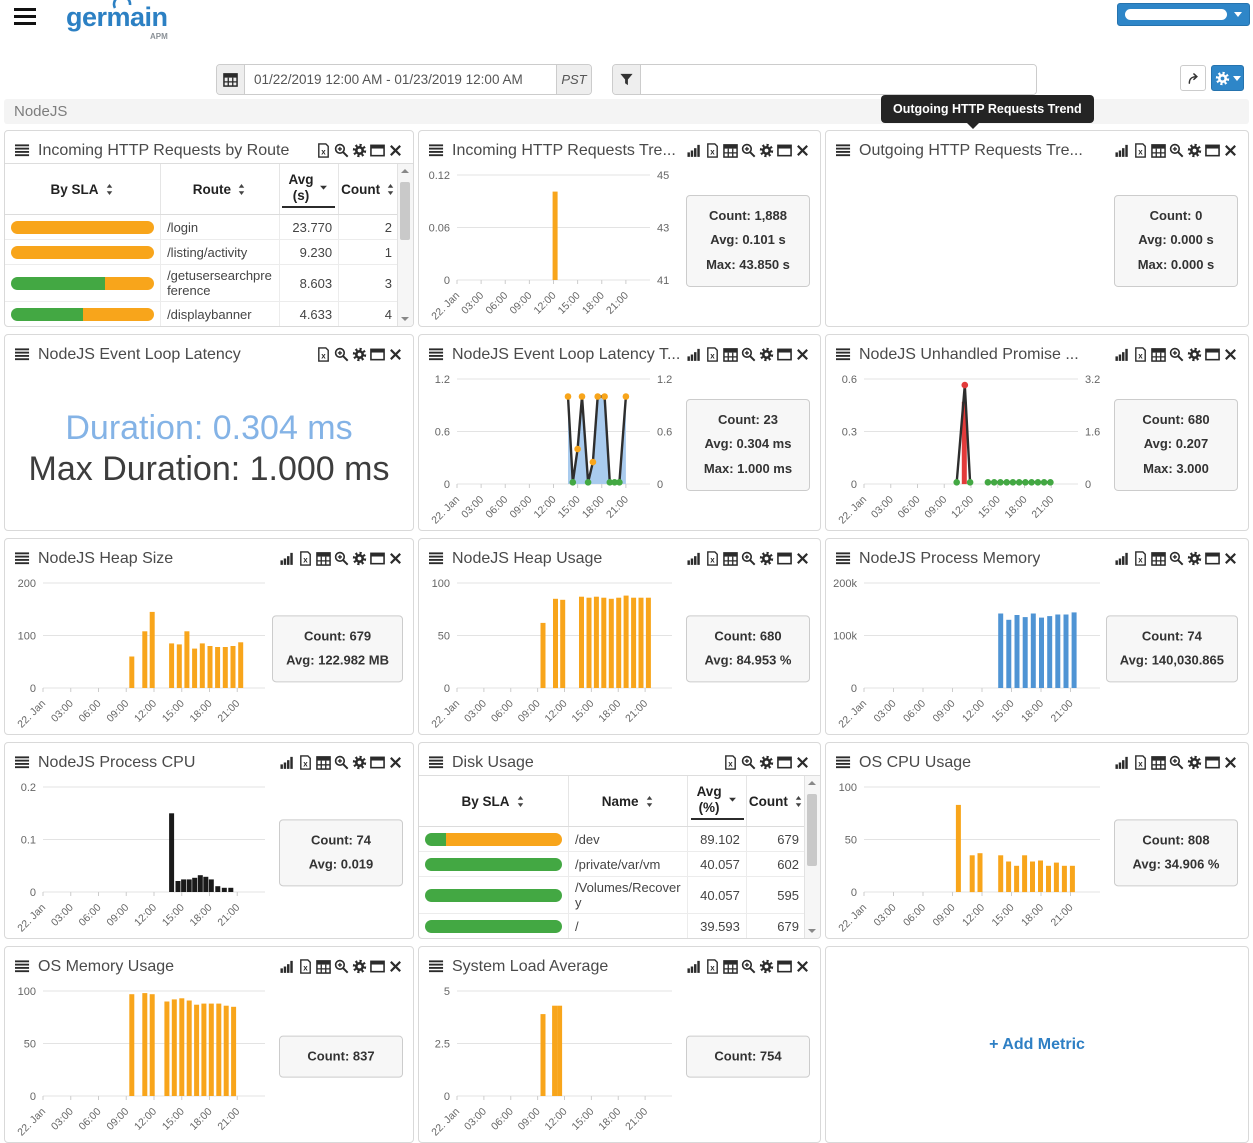 This screenshot has width=1253, height=1143. What do you see at coordinates (405, 211) in the screenshot?
I see `scroll-thumb` at bounding box center [405, 211].